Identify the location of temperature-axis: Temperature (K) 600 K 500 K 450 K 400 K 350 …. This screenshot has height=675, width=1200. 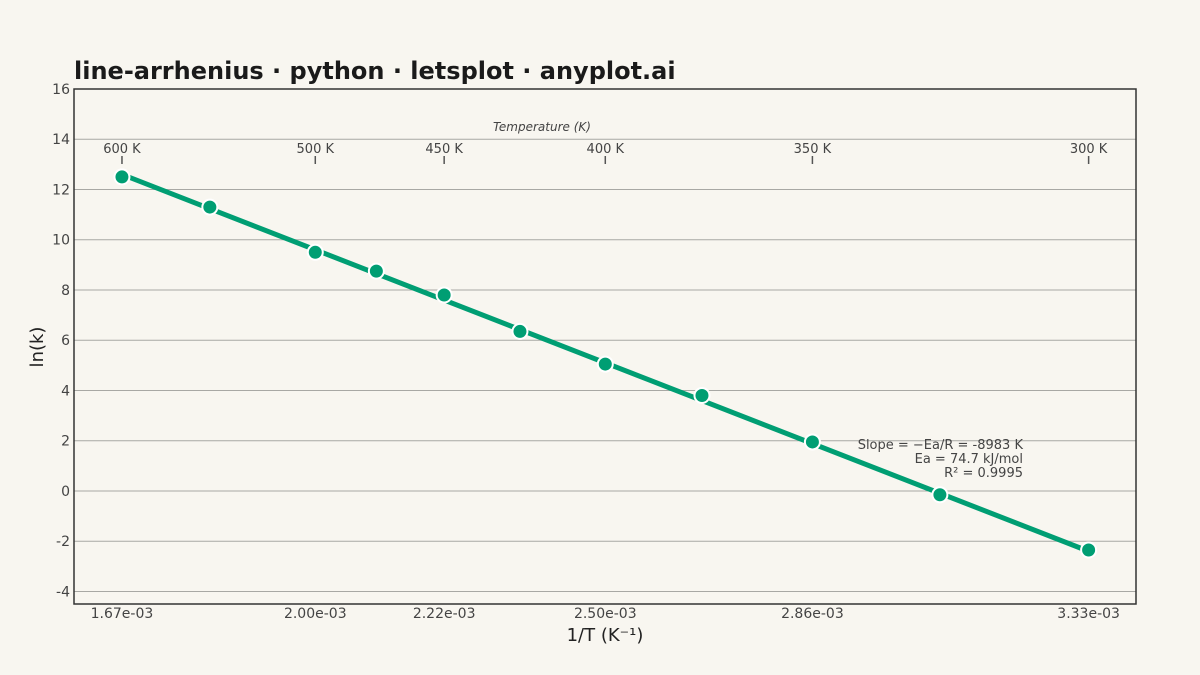
(605, 142).